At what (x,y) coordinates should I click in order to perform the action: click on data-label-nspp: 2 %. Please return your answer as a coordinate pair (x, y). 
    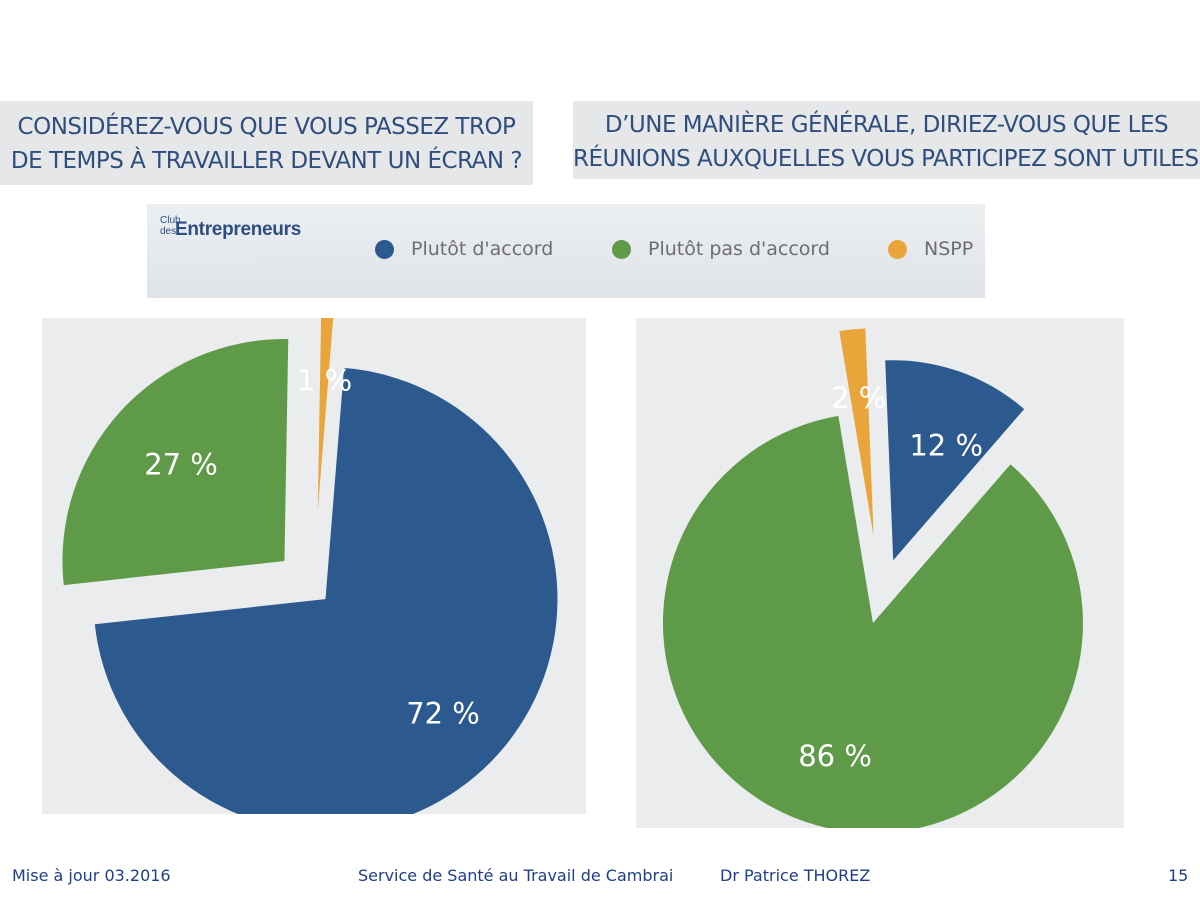
    Looking at the image, I should click on (858, 398).